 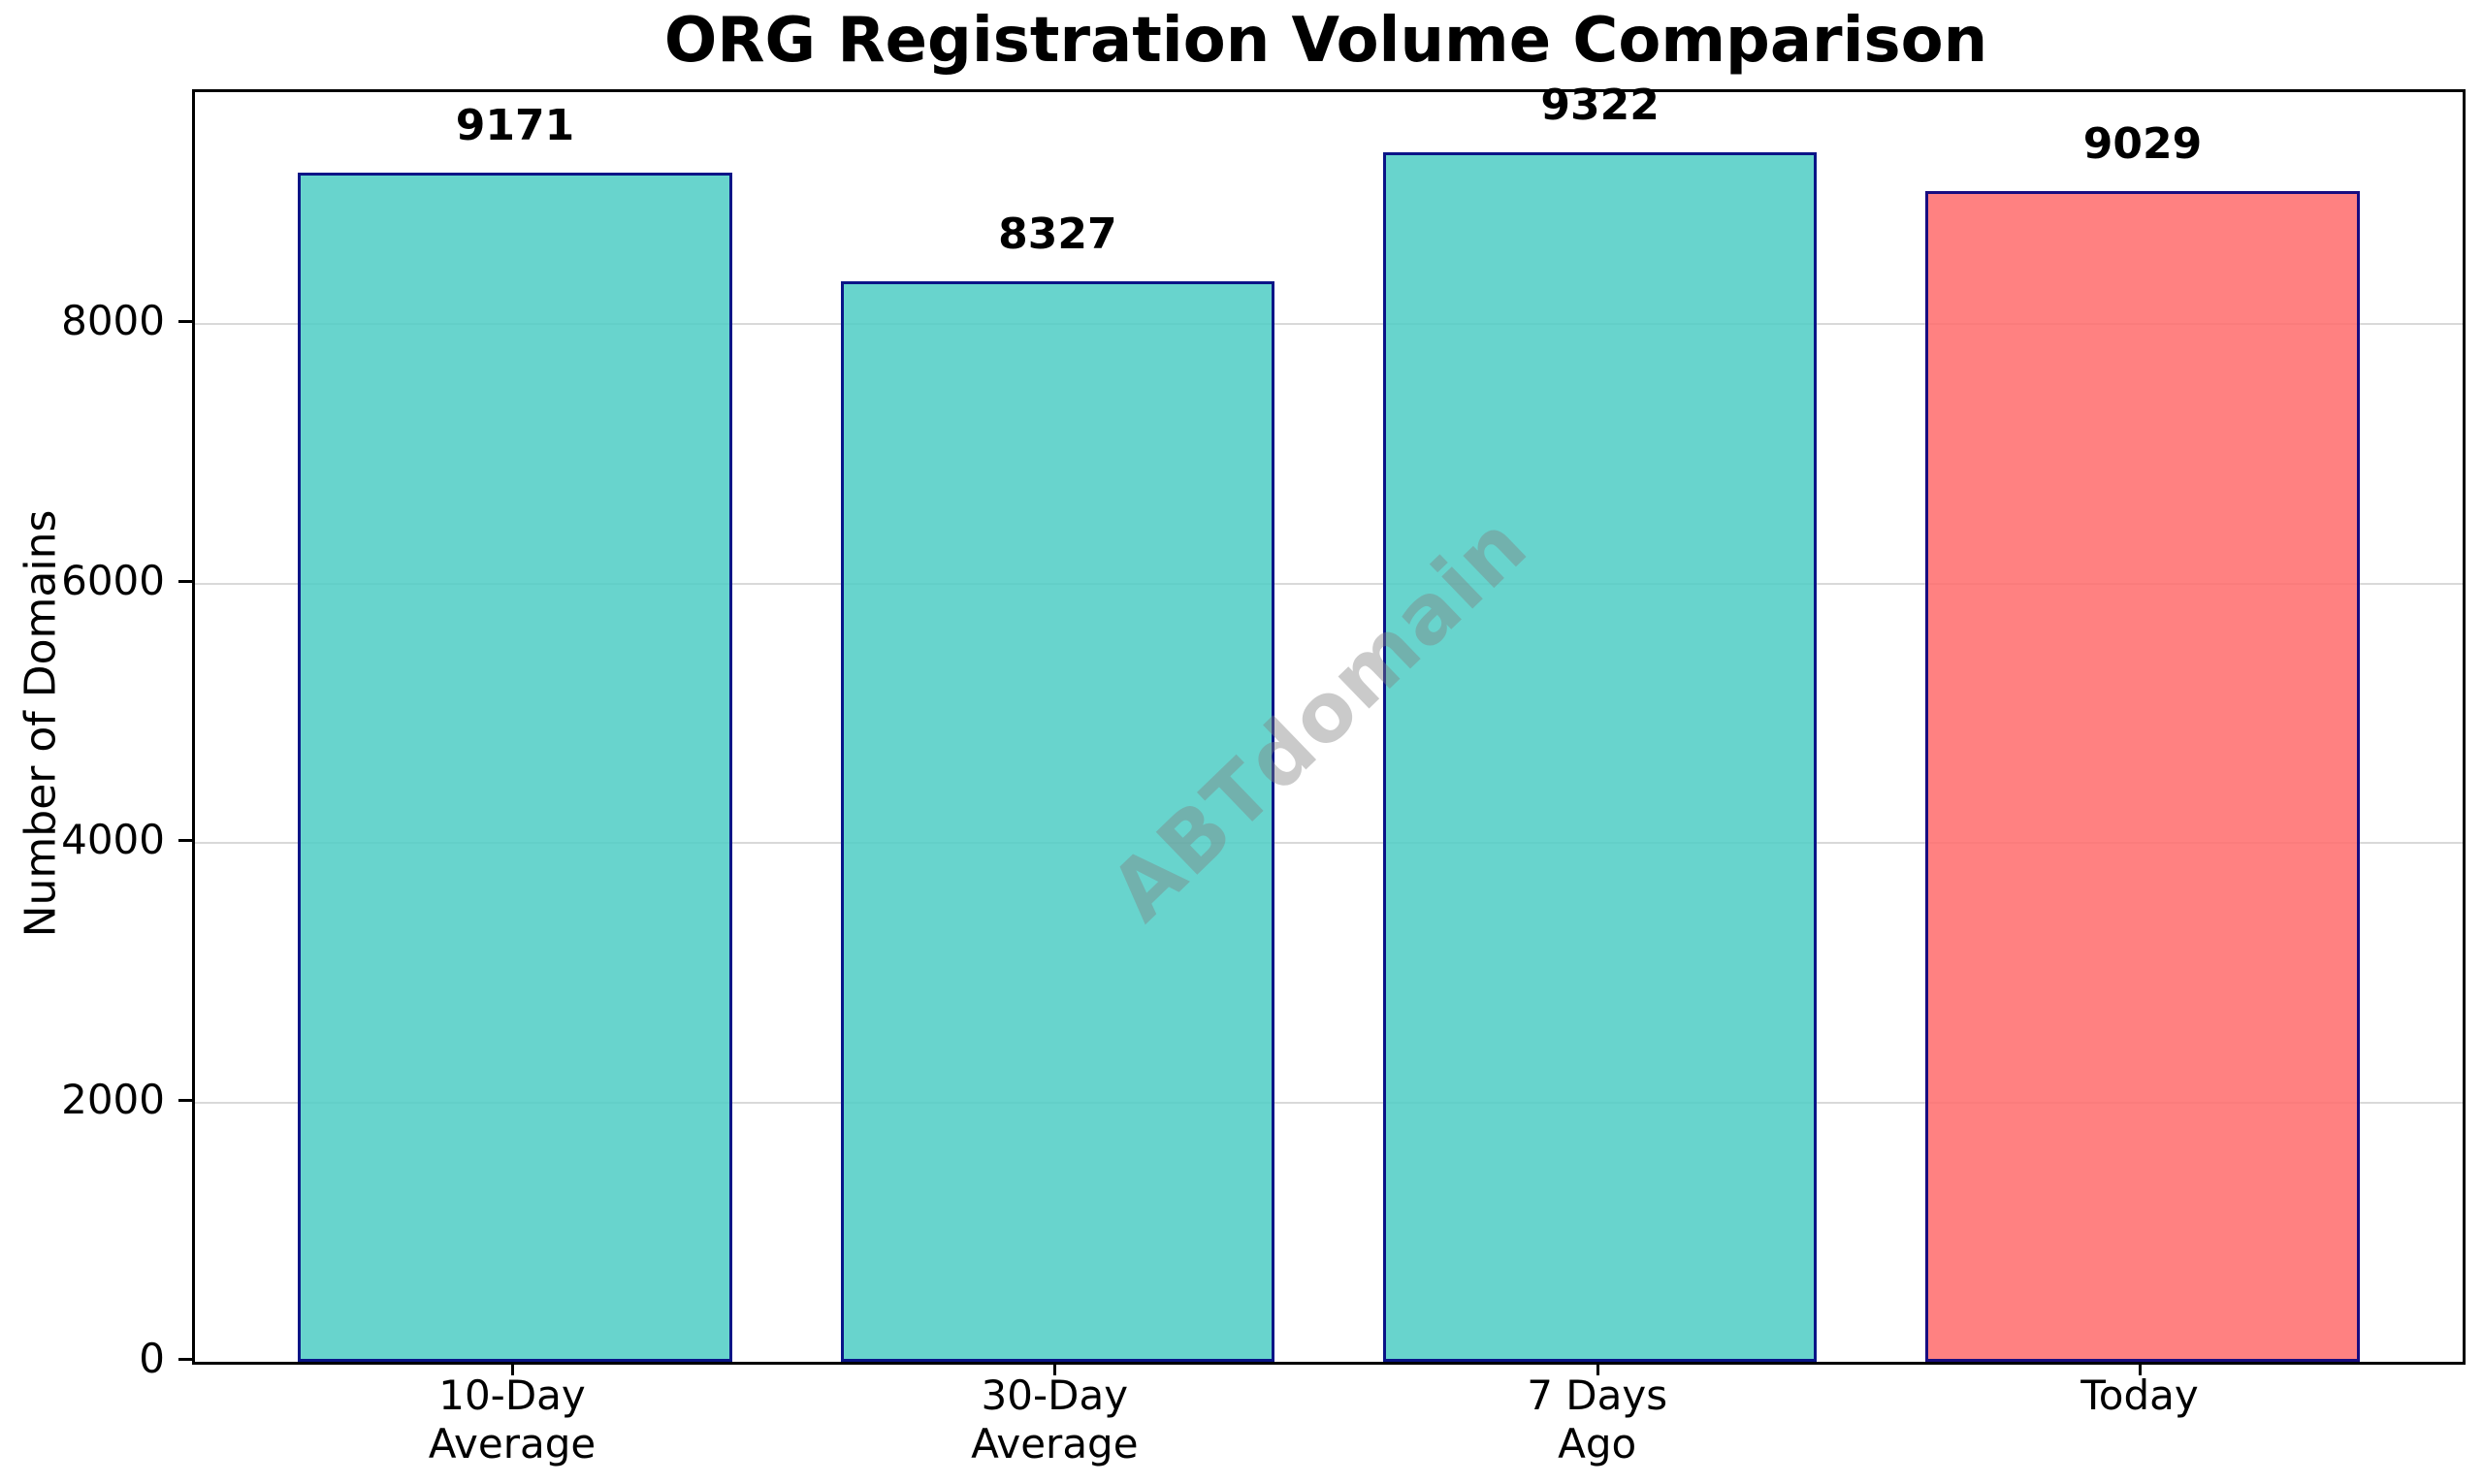 I want to click on x-tick-mark-today, so click(x=2140, y=1368).